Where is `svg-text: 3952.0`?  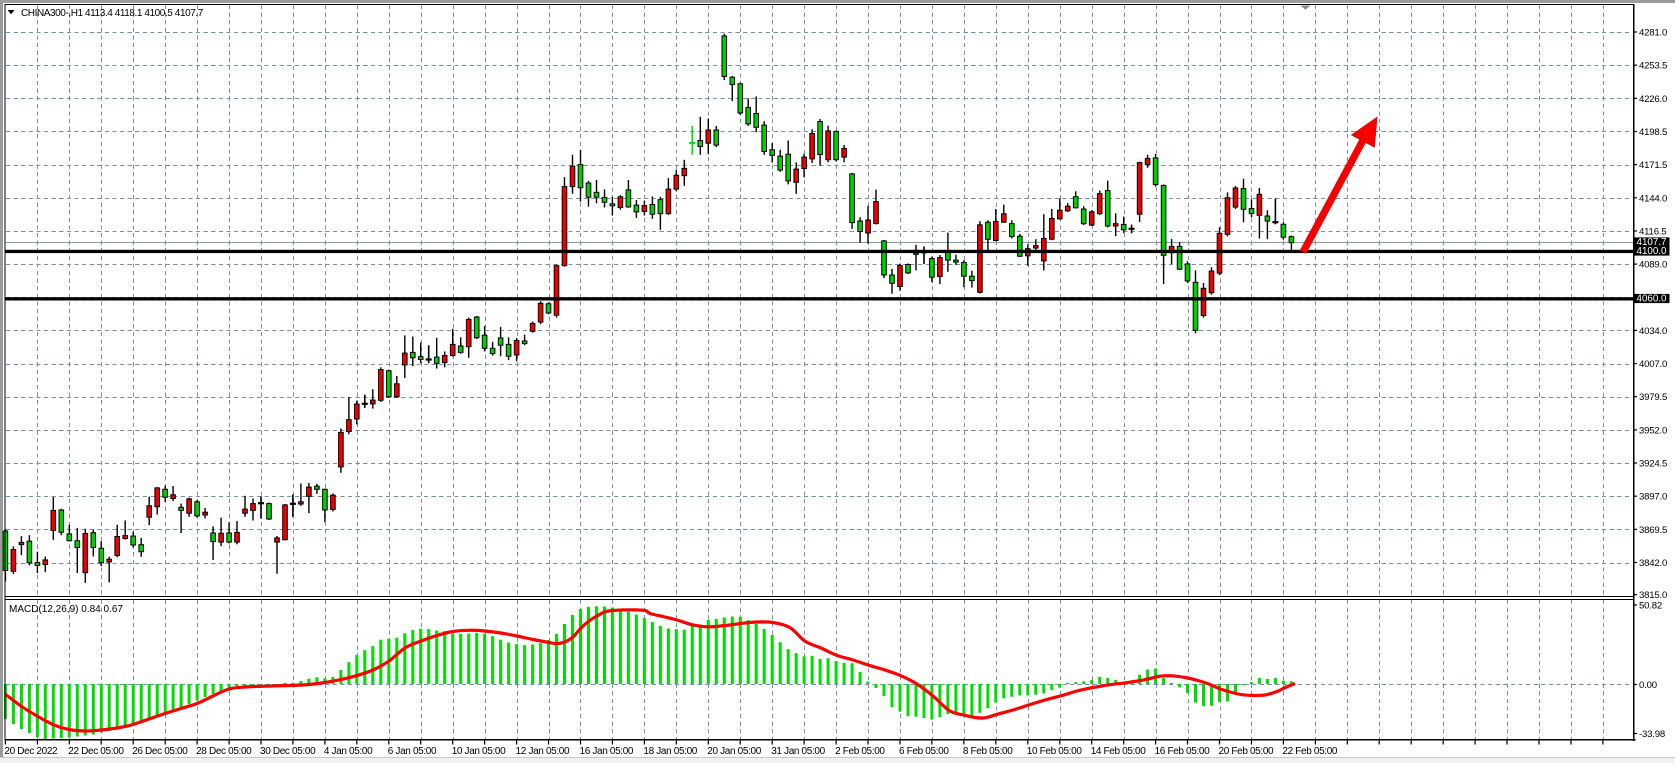 svg-text: 3952.0 is located at coordinates (1653, 430).